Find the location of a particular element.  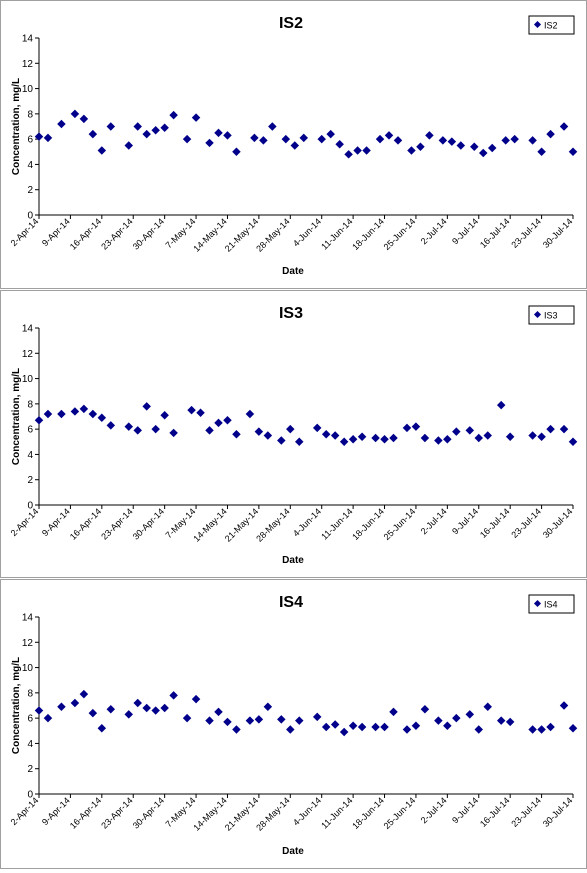

chart-title: IS3 is located at coordinates (291, 313).